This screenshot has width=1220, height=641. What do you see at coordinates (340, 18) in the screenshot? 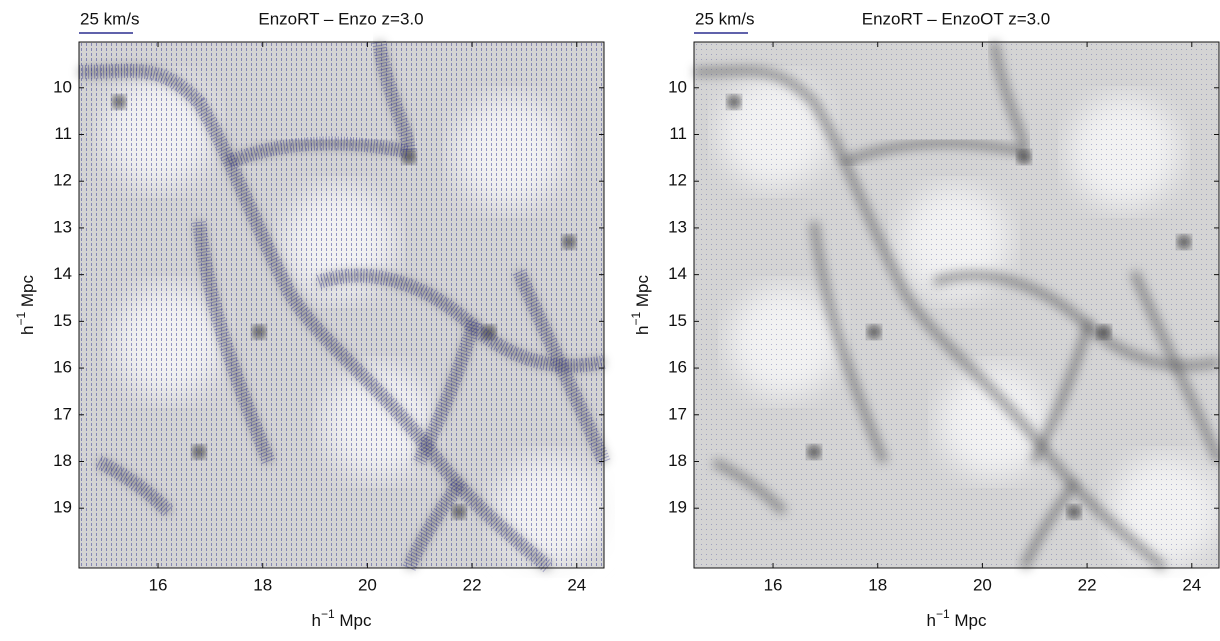
I see `chart-title: EnzoRT – Enzo z=3.0` at bounding box center [340, 18].